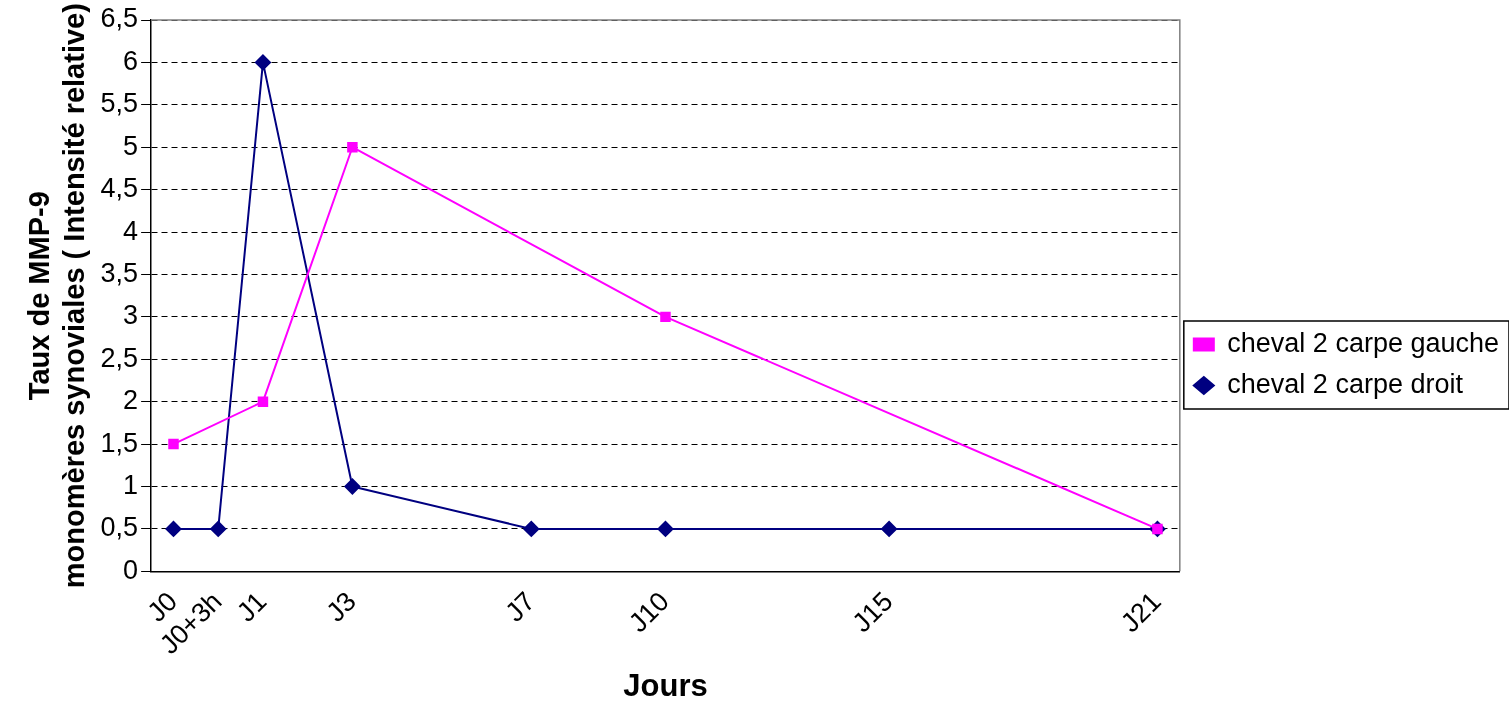 The height and width of the screenshot is (715, 1509). Describe the element at coordinates (131, 145) in the screenshot. I see `y-tick-label: 5` at that location.